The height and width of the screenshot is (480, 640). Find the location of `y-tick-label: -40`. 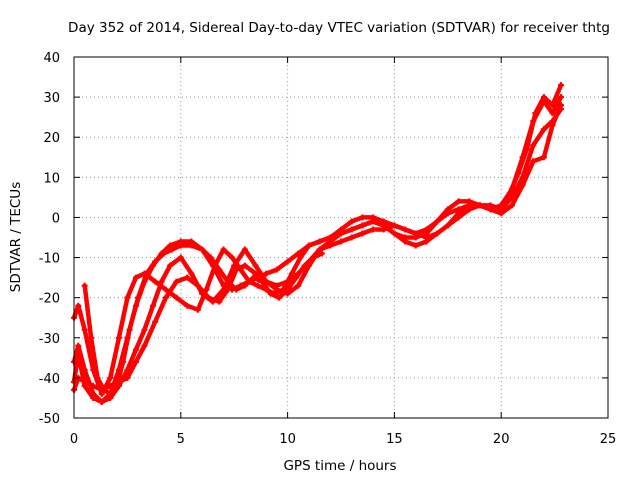

y-tick-label: -40 is located at coordinates (49, 379).